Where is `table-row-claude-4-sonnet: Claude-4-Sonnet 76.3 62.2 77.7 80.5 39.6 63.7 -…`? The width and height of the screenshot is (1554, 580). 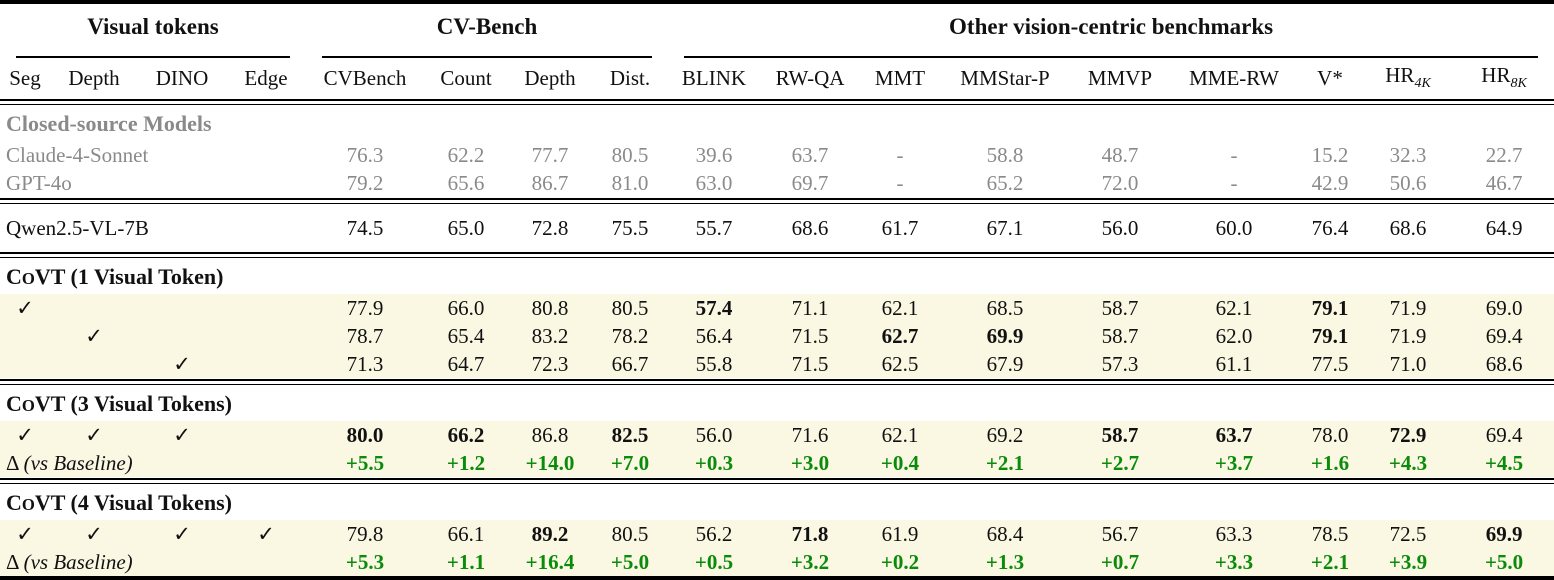 table-row-claude-4-sonnet: Claude-4-Sonnet 76.3 62.2 77.7 80.5 39.6 63.7 -… is located at coordinates (777, 155).